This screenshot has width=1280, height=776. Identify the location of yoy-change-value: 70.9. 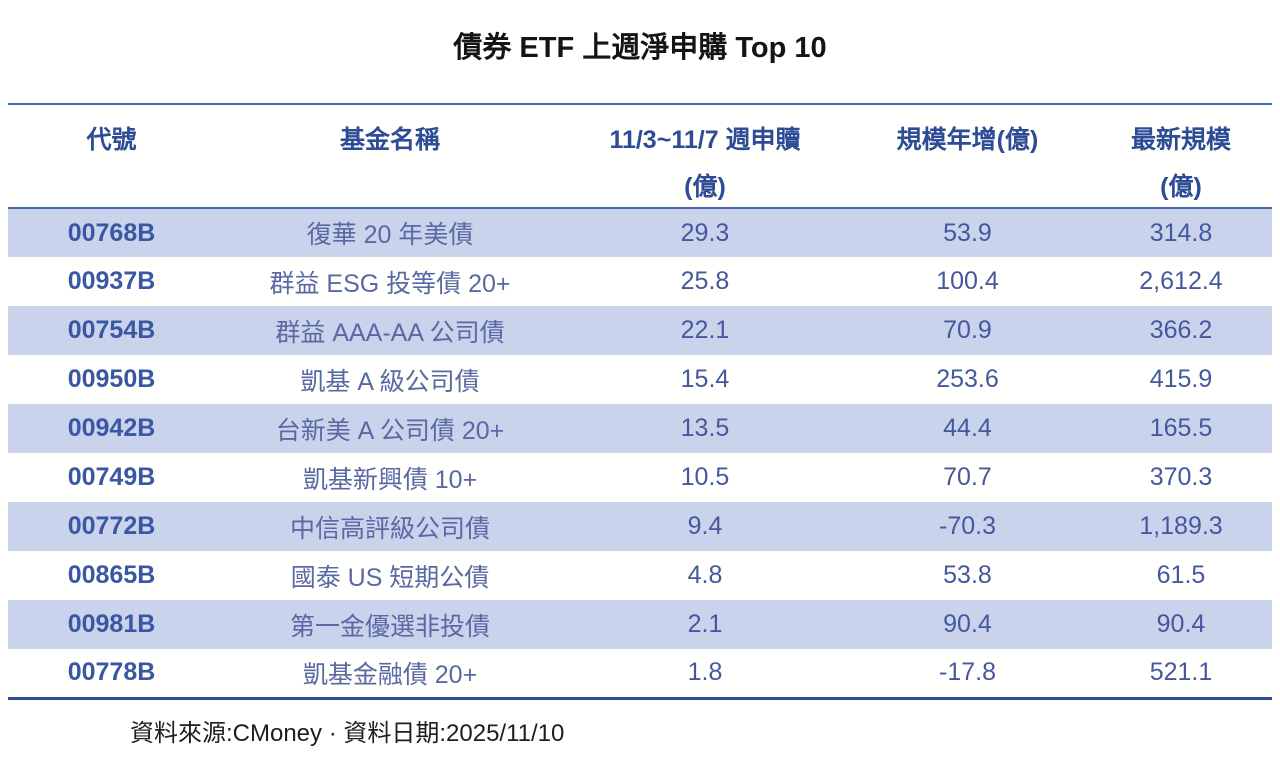
(967, 330).